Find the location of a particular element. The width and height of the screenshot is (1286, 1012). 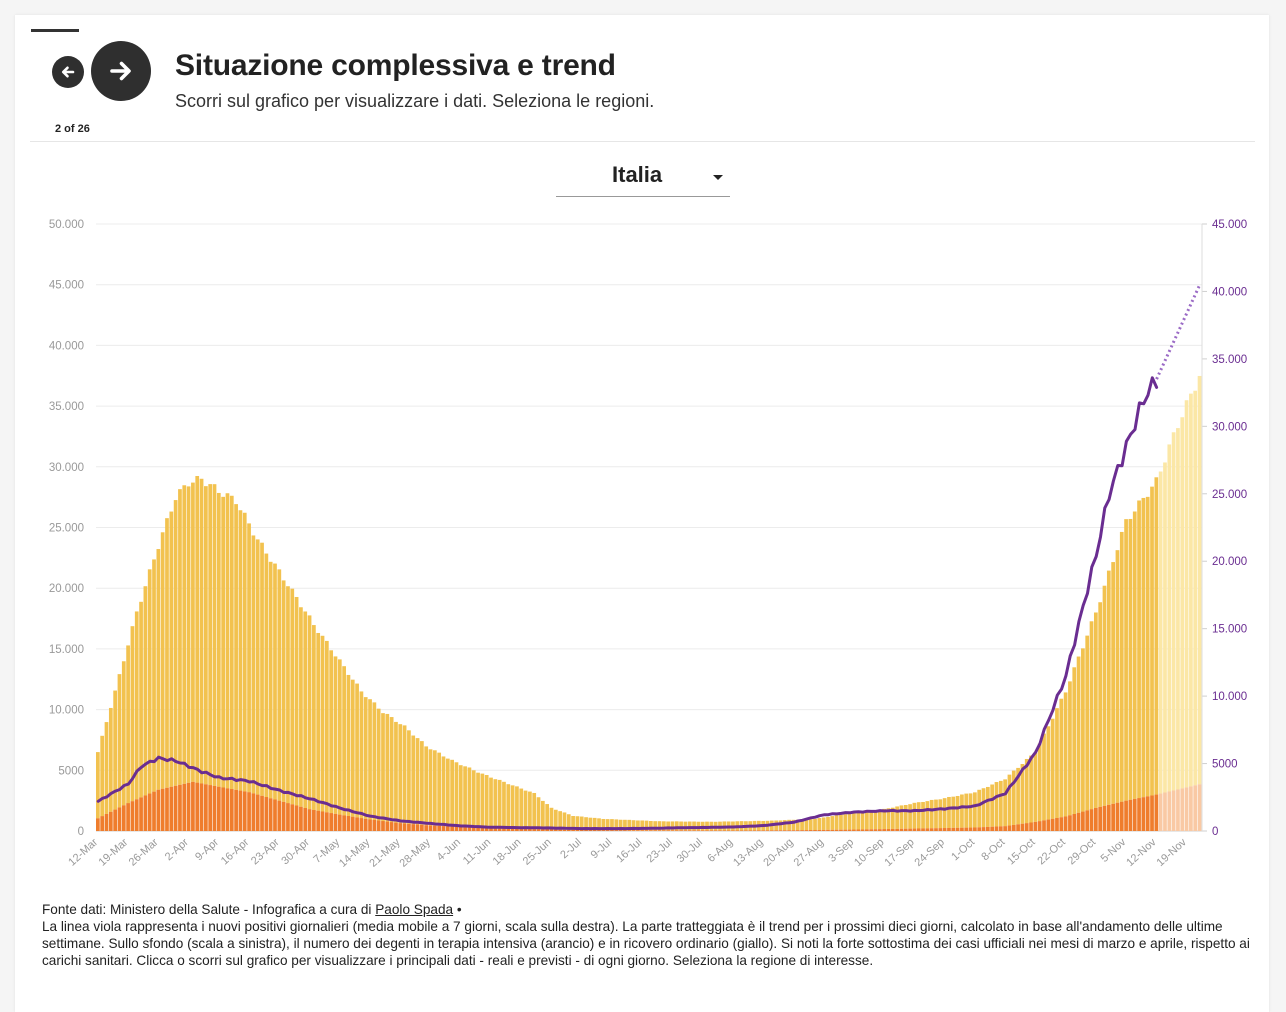

x-tick-label: 25-Jun is located at coordinates (537, 851).